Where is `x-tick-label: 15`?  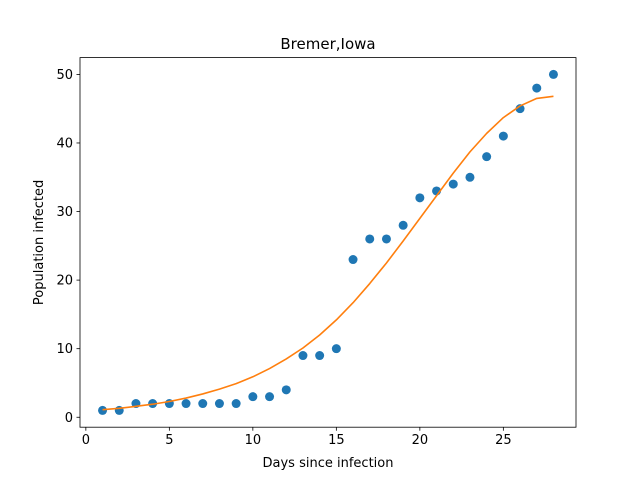 x-tick-label: 15 is located at coordinates (336, 440).